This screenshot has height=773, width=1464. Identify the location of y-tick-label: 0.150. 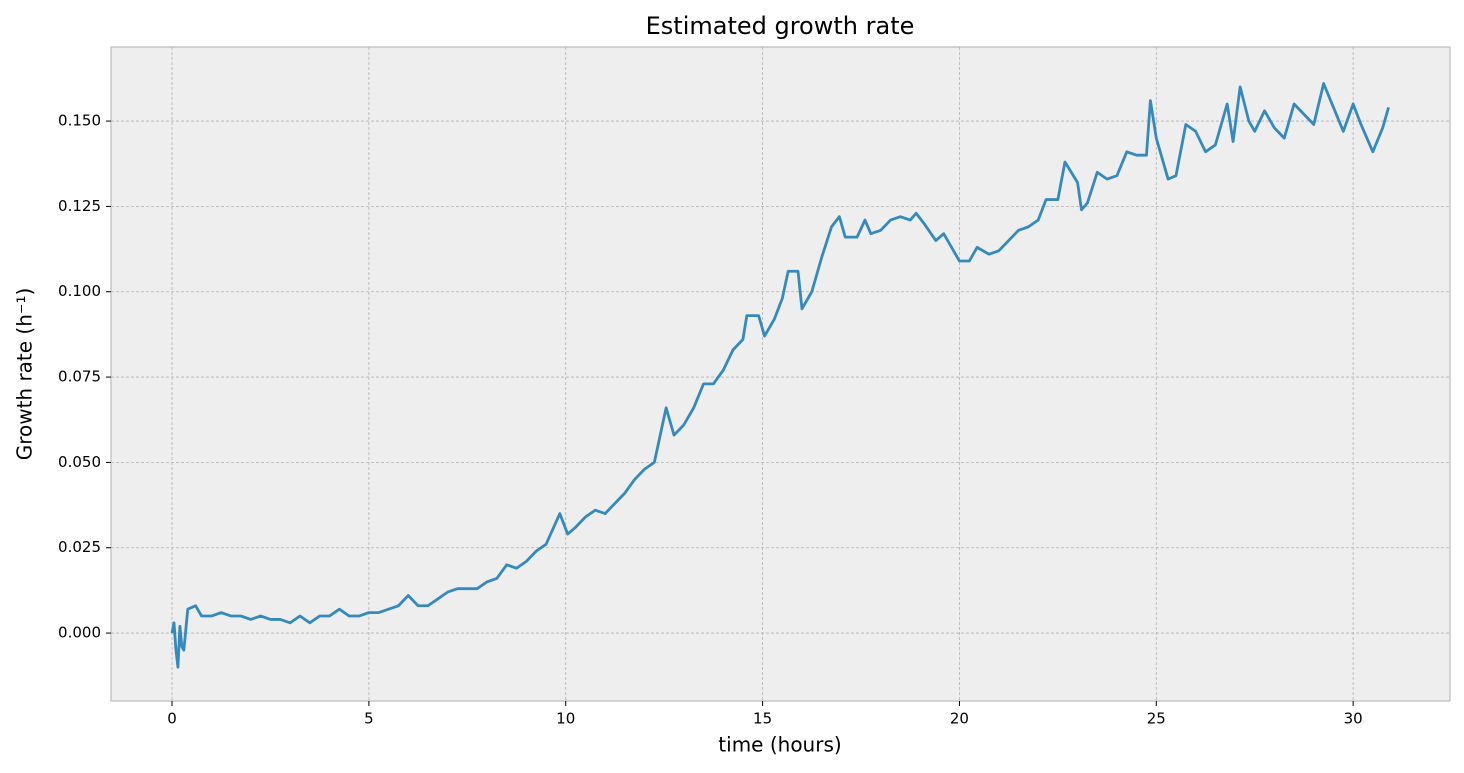
(79, 121).